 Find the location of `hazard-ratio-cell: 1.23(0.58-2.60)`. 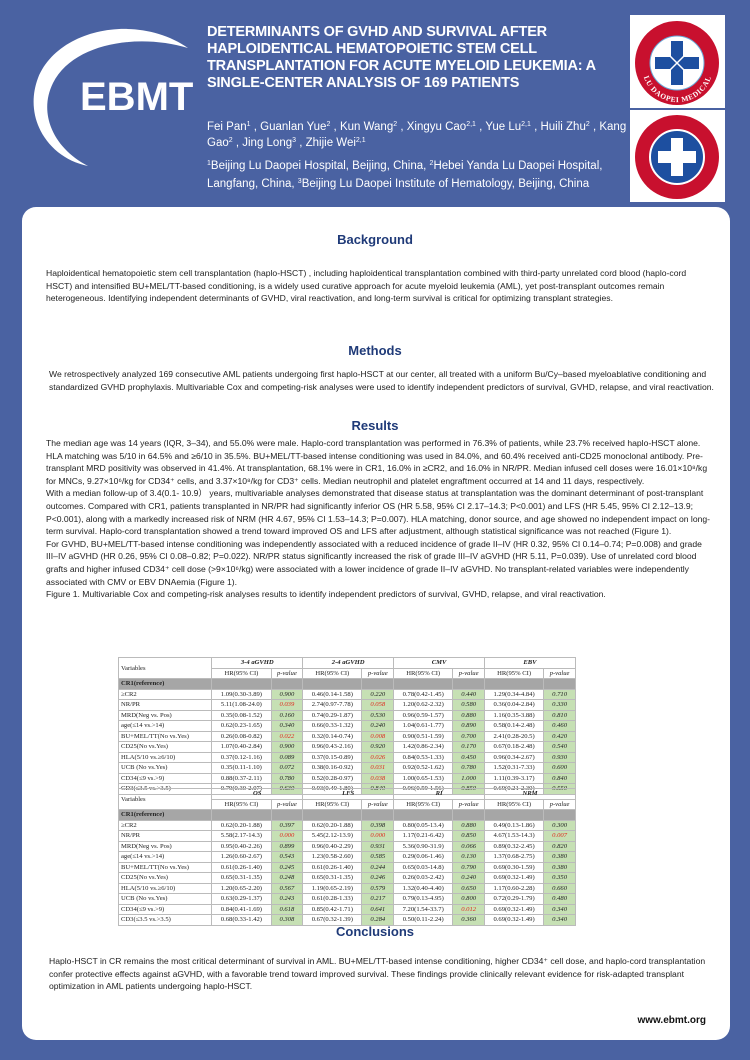

hazard-ratio-cell: 1.23(0.58-2.60) is located at coordinates (332, 857).